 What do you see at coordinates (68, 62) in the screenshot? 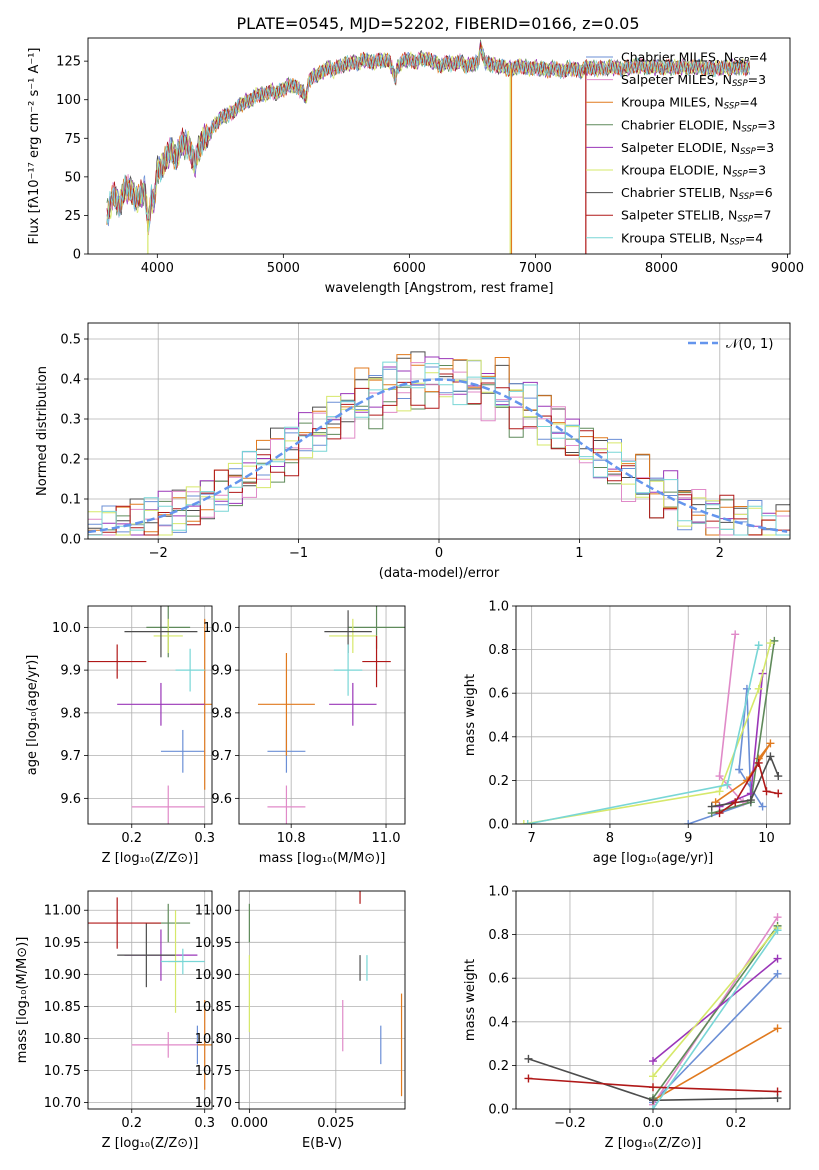
I see `y-tick-label: 125` at bounding box center [68, 62].